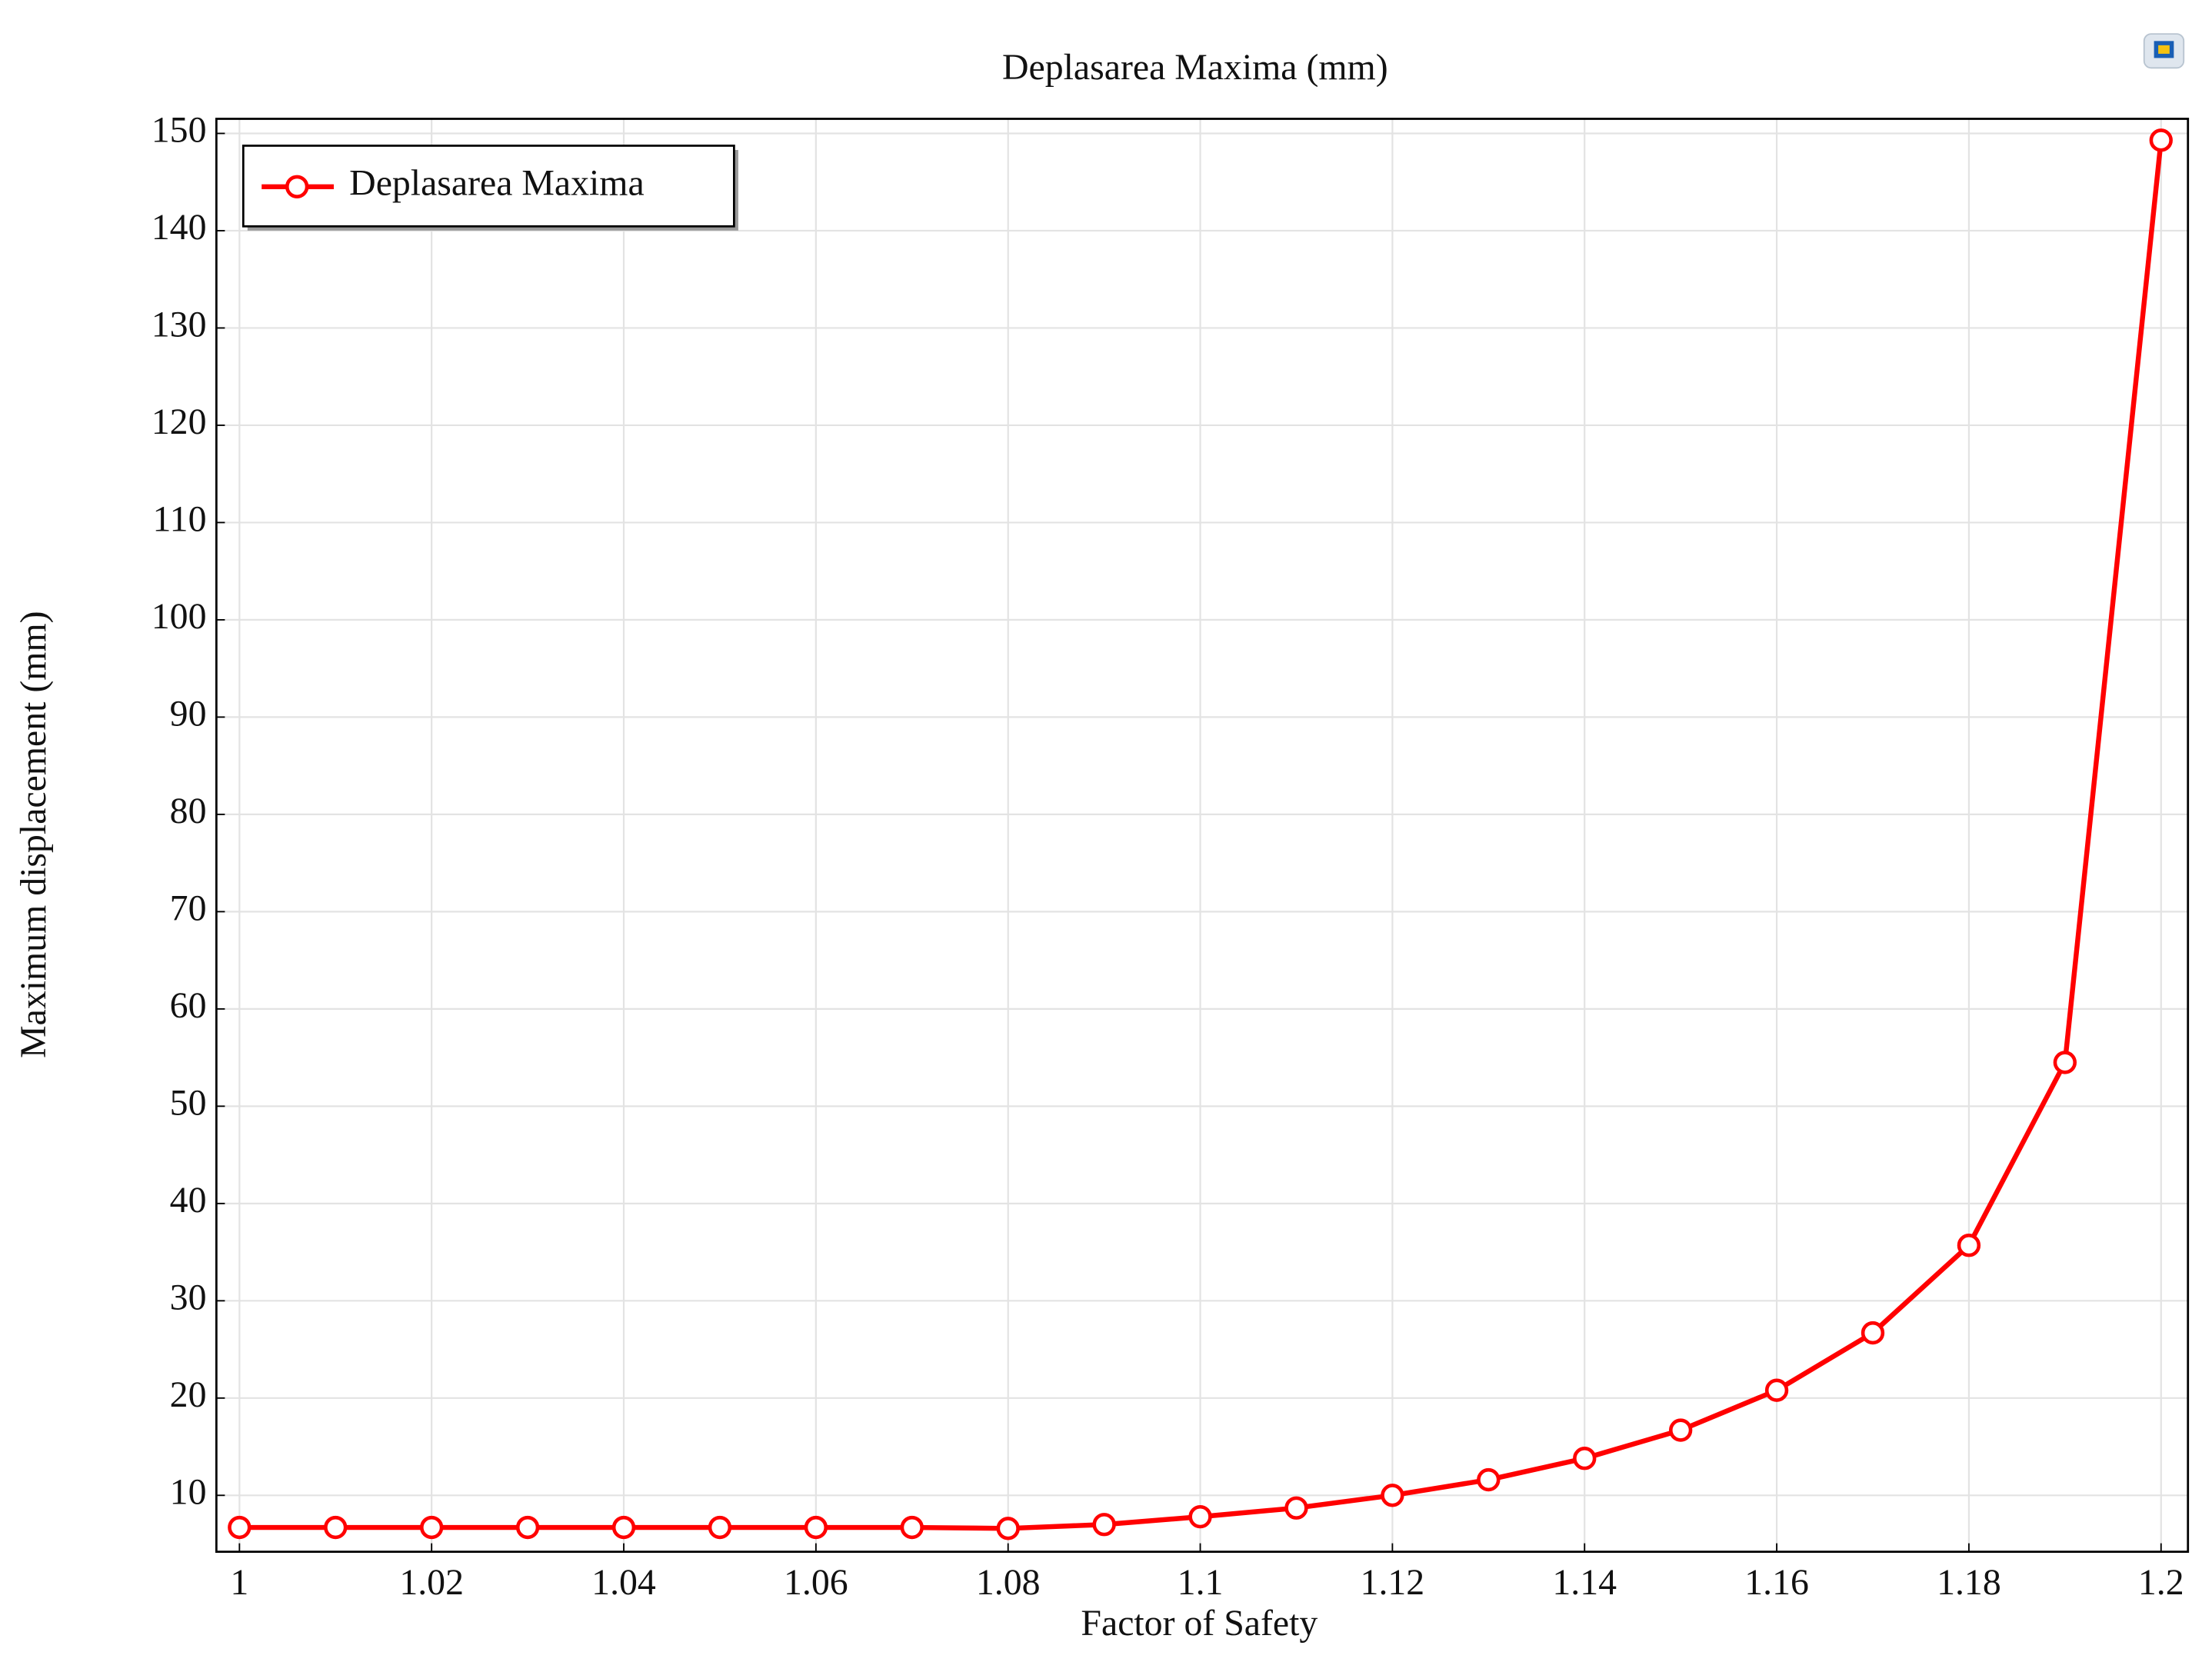 The width and height of the screenshot is (2212, 1672). What do you see at coordinates (188, 1103) in the screenshot?
I see `y-tick-label: 50` at bounding box center [188, 1103].